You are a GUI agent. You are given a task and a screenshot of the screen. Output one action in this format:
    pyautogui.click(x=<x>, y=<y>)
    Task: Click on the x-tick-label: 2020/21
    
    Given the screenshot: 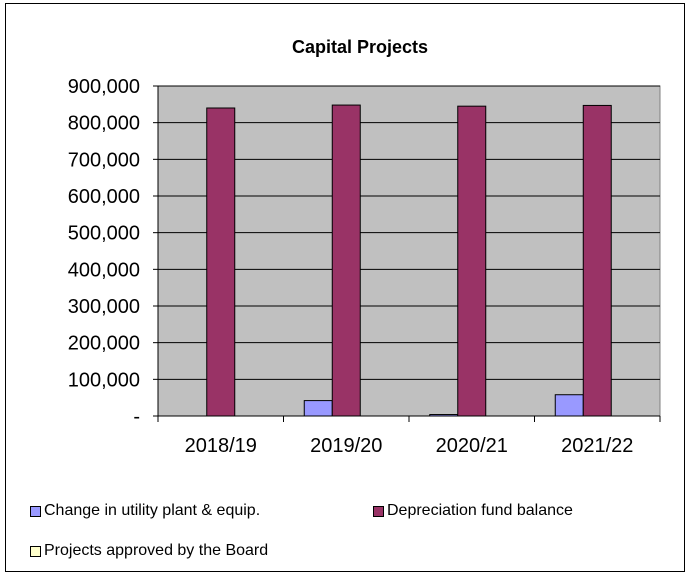 What is the action you would take?
    pyautogui.click(x=472, y=446)
    